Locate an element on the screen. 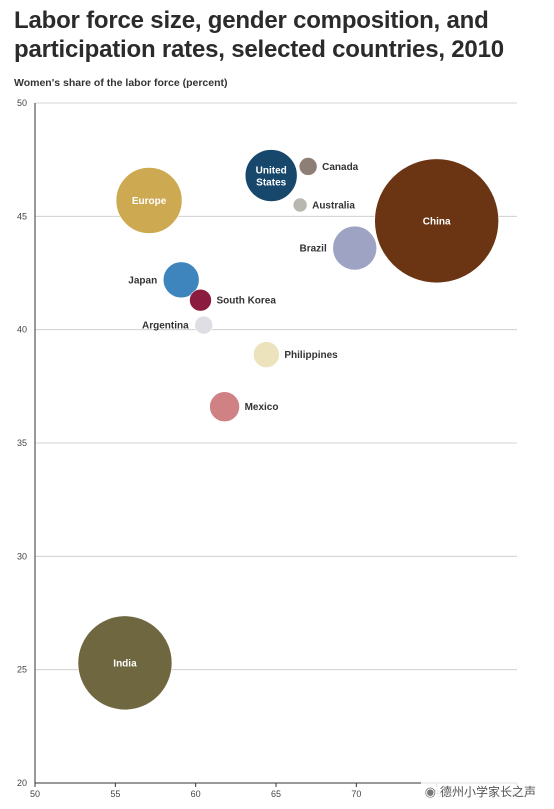 Image resolution: width=554 pixels, height=809 pixels. bubble-europe is located at coordinates (149, 200).